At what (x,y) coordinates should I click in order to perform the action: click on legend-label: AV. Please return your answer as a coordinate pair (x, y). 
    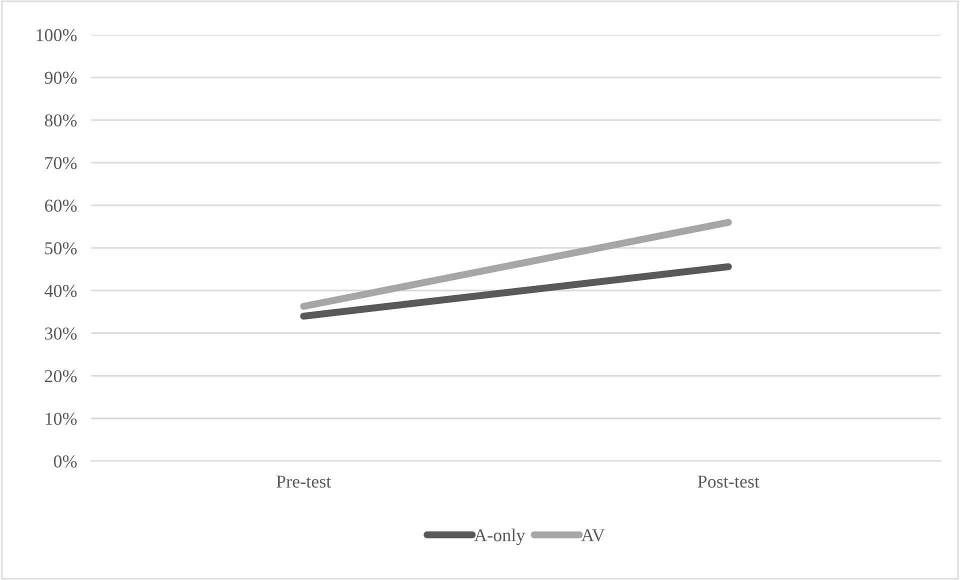
    Looking at the image, I should click on (593, 535).